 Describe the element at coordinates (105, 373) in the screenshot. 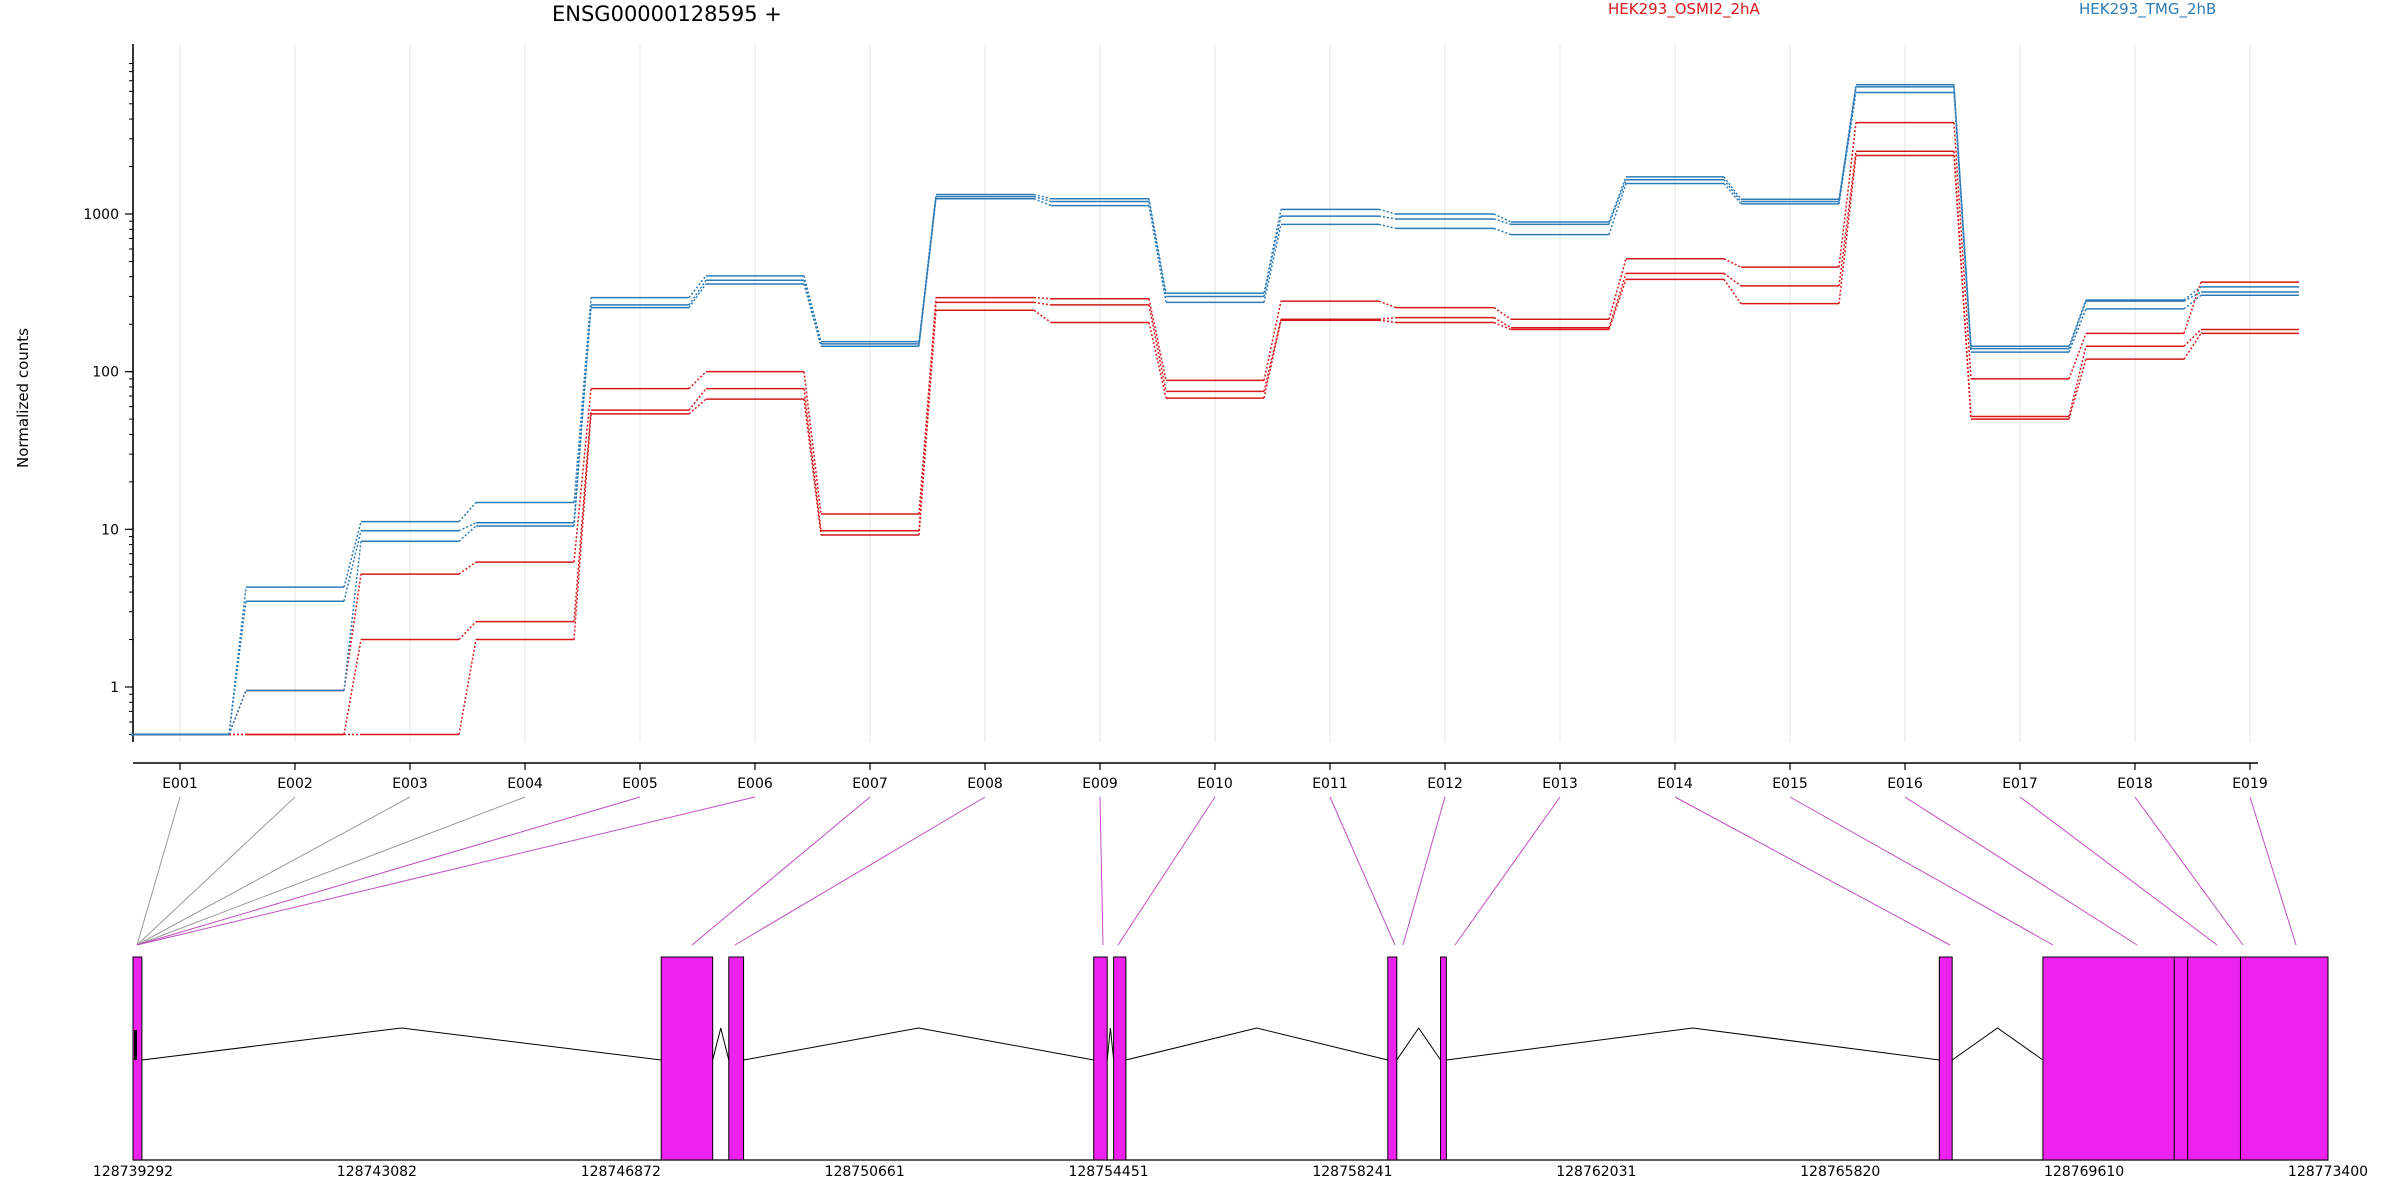

I see `y-tick-label: 100` at that location.